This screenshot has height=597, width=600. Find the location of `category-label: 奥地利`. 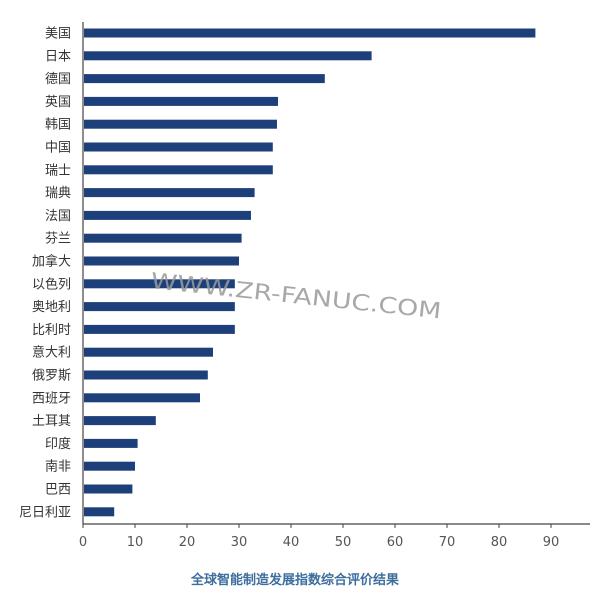

category-label: 奥地利 is located at coordinates (51, 307).